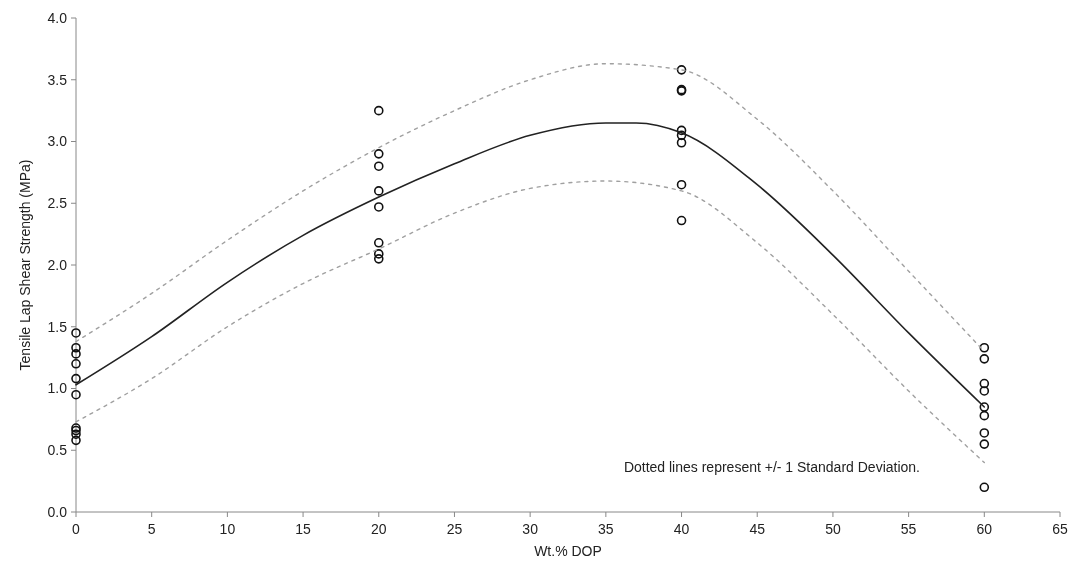  I want to click on annotation: Dotted lines represent +/- 1 Standard Deviation., so click(771, 467).